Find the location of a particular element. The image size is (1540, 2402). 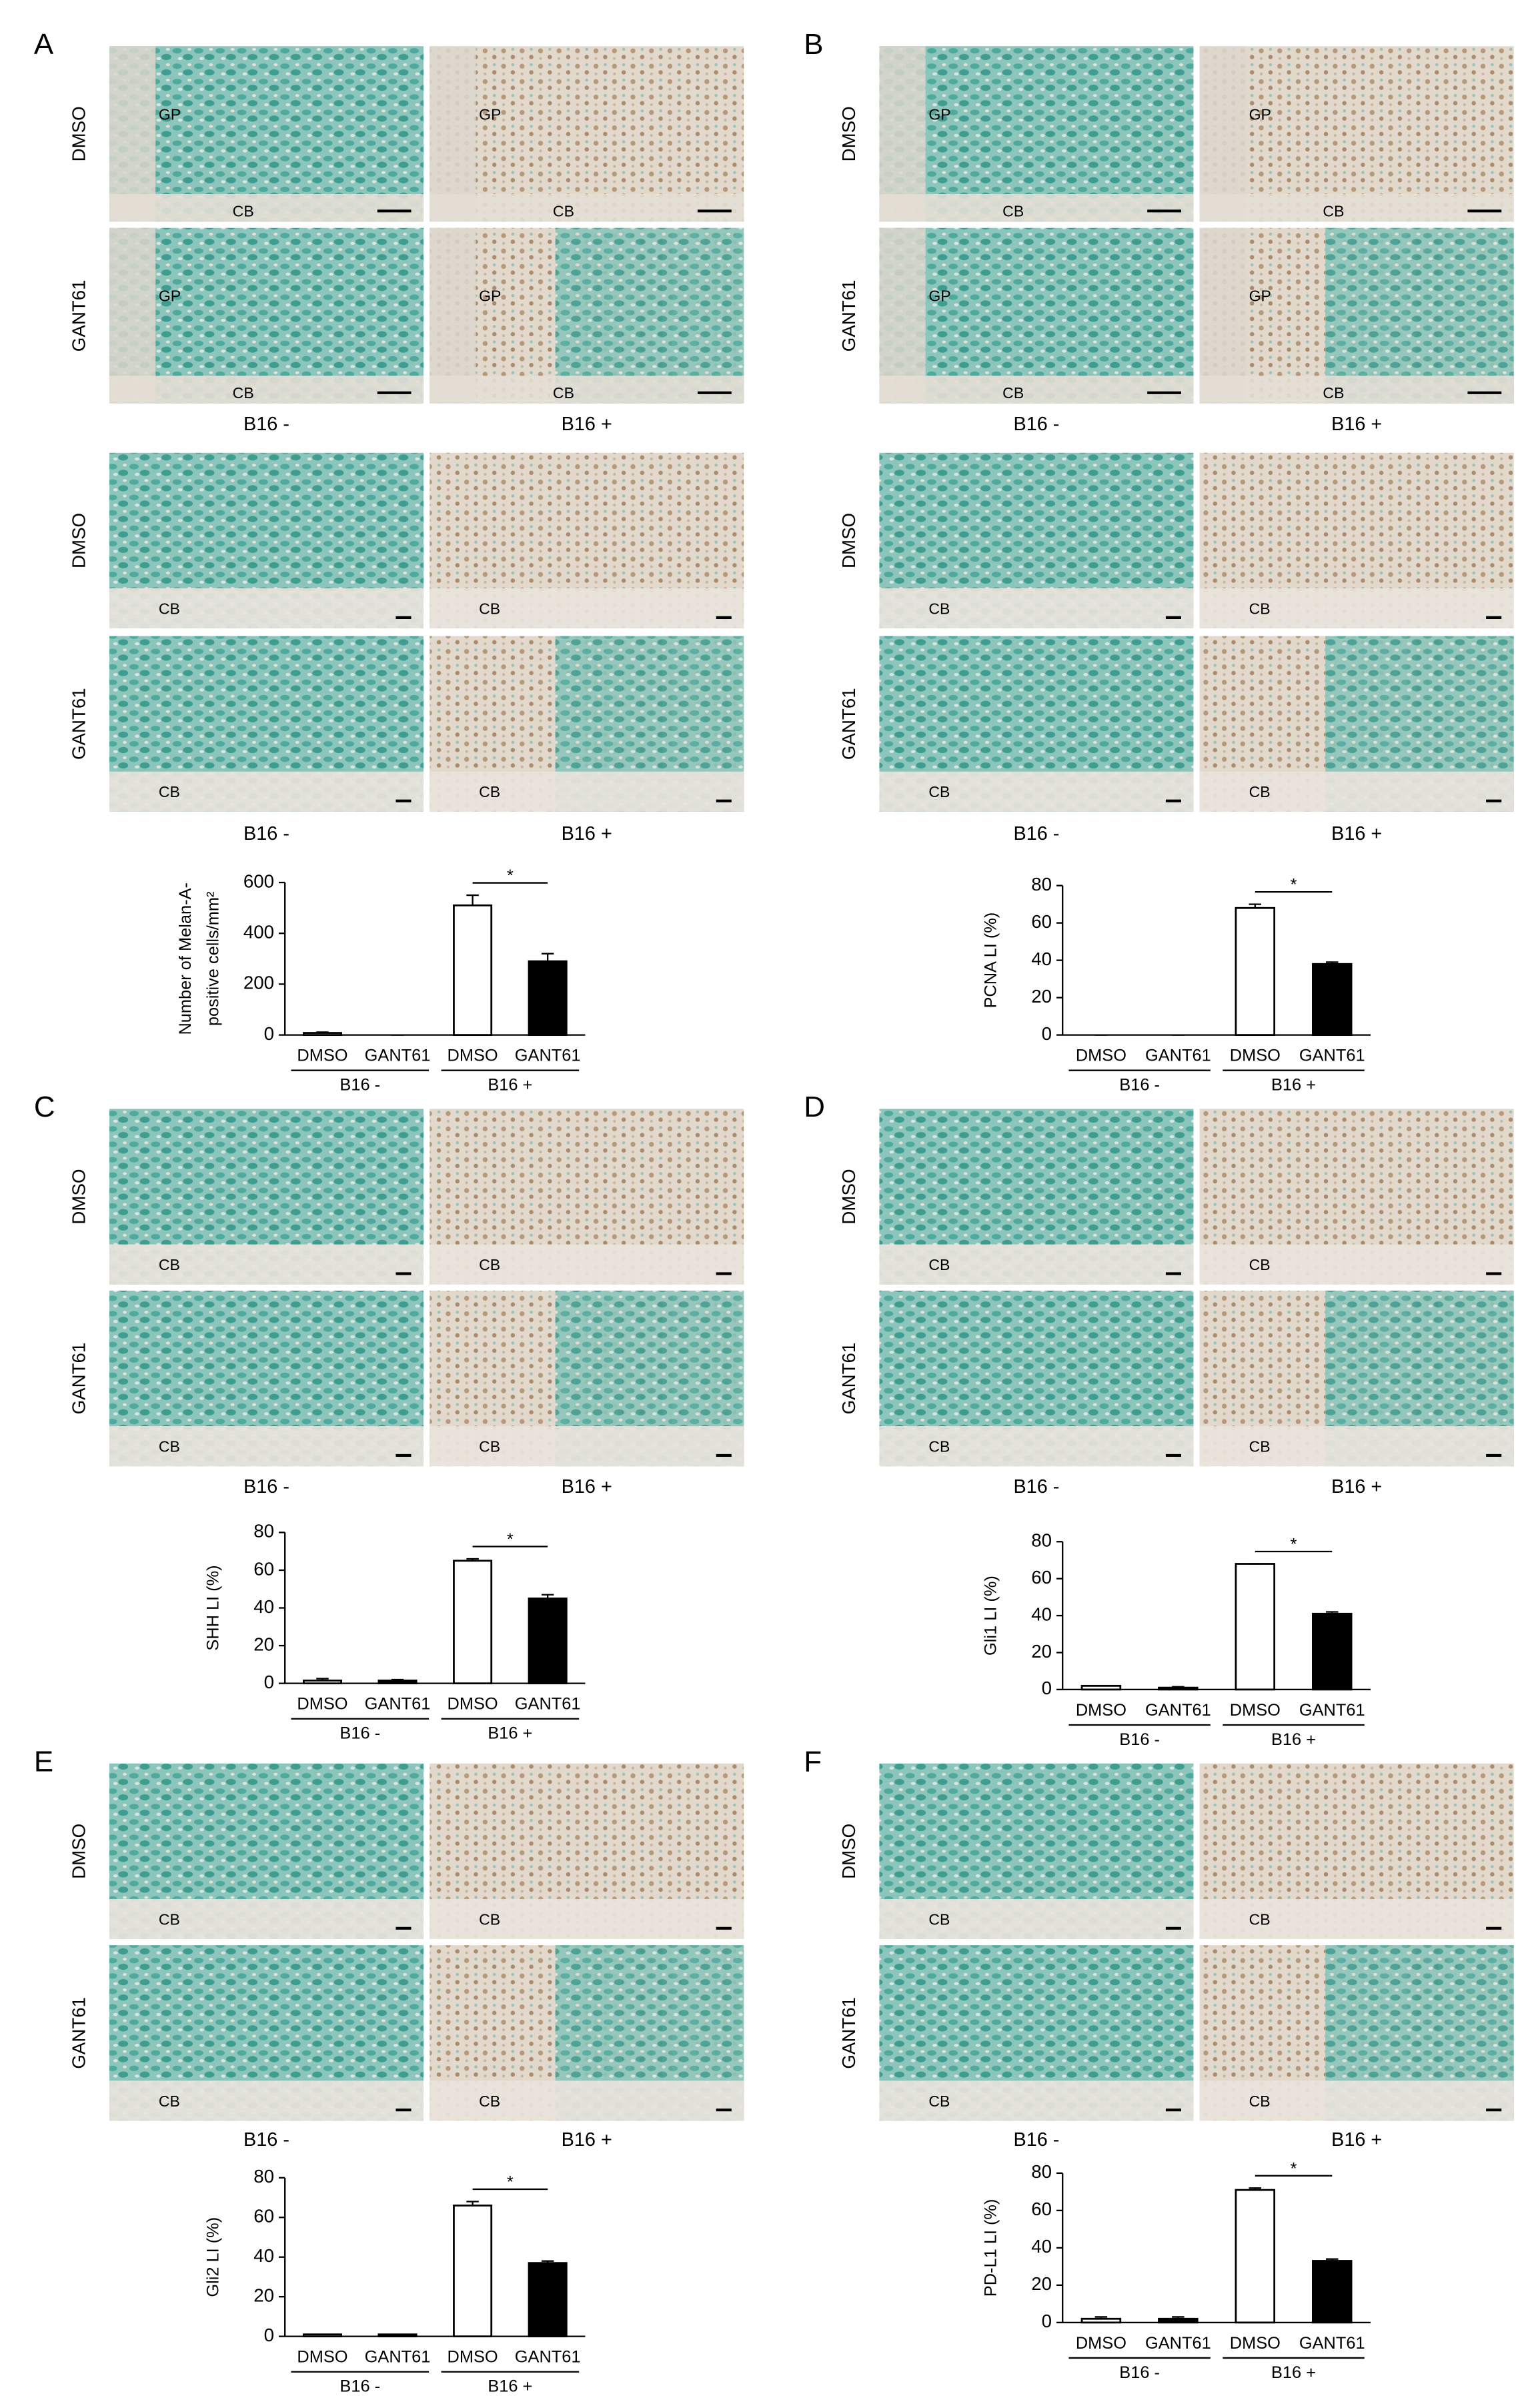

y-tick-label: 400 is located at coordinates (258, 932).